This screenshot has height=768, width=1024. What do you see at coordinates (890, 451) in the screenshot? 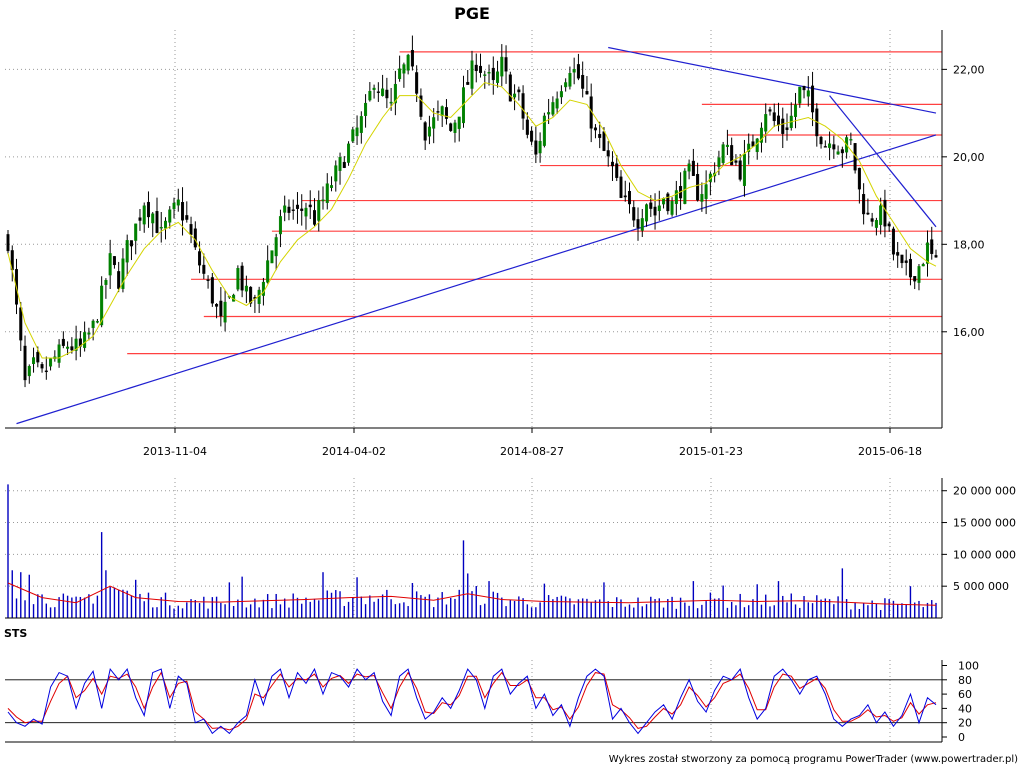
I see `x-tick-label: 2015-06-18` at bounding box center [890, 451].